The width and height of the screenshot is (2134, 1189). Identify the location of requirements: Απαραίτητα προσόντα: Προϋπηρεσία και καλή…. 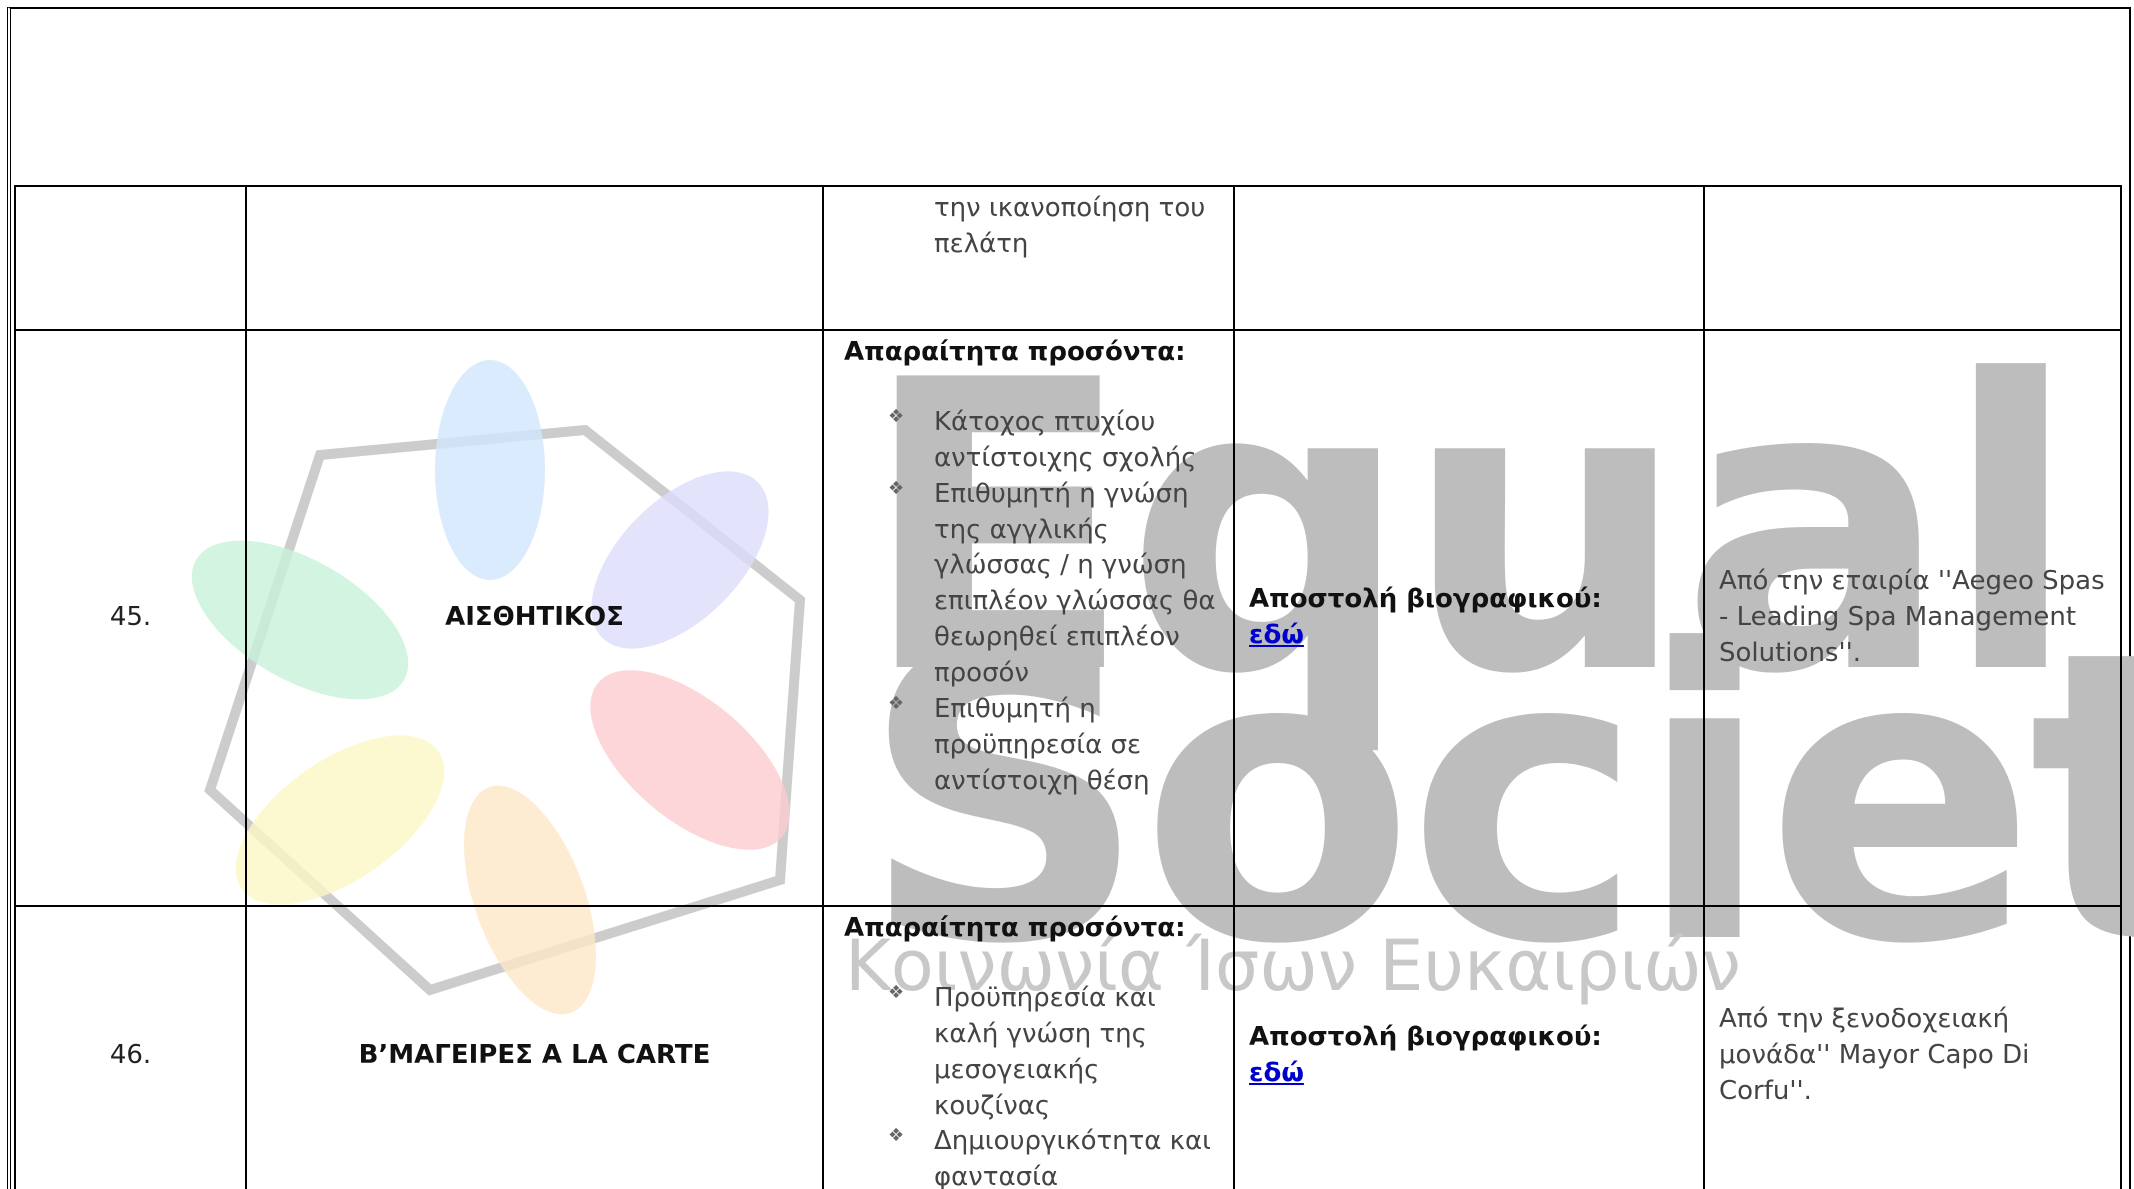
(1028, 1047).